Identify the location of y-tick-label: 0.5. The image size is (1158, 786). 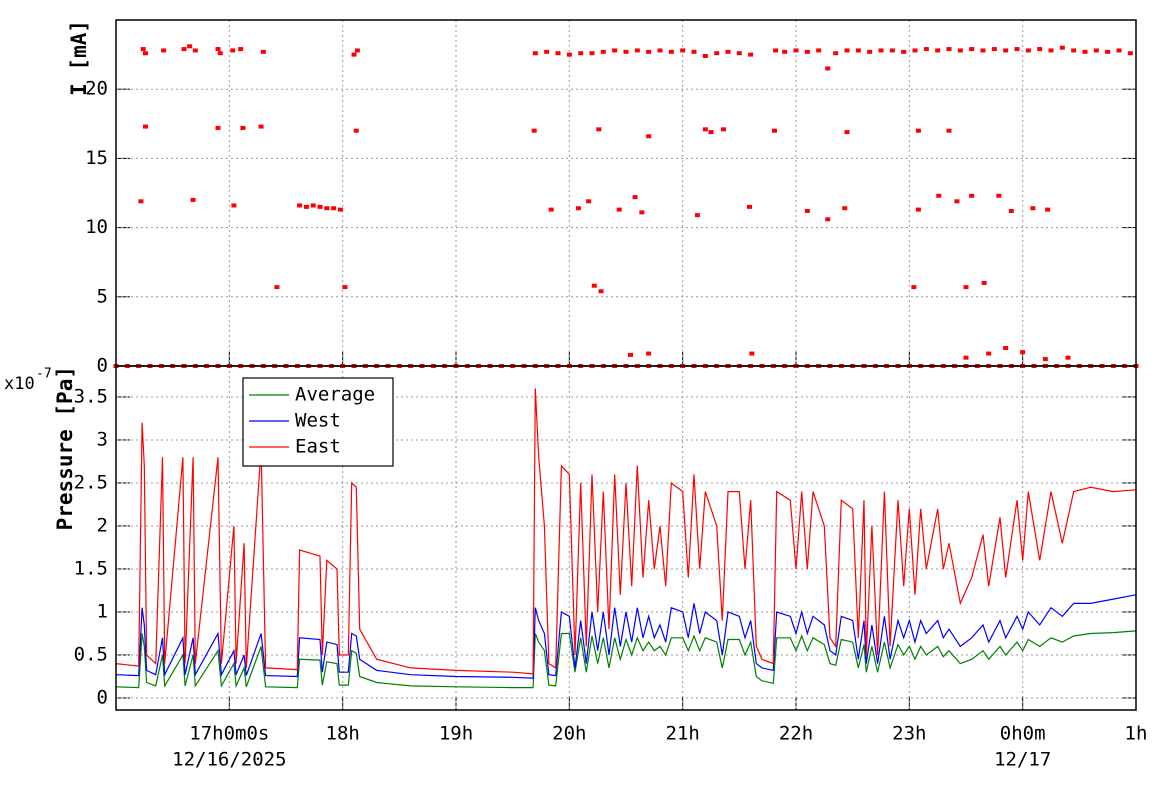
(91, 654).